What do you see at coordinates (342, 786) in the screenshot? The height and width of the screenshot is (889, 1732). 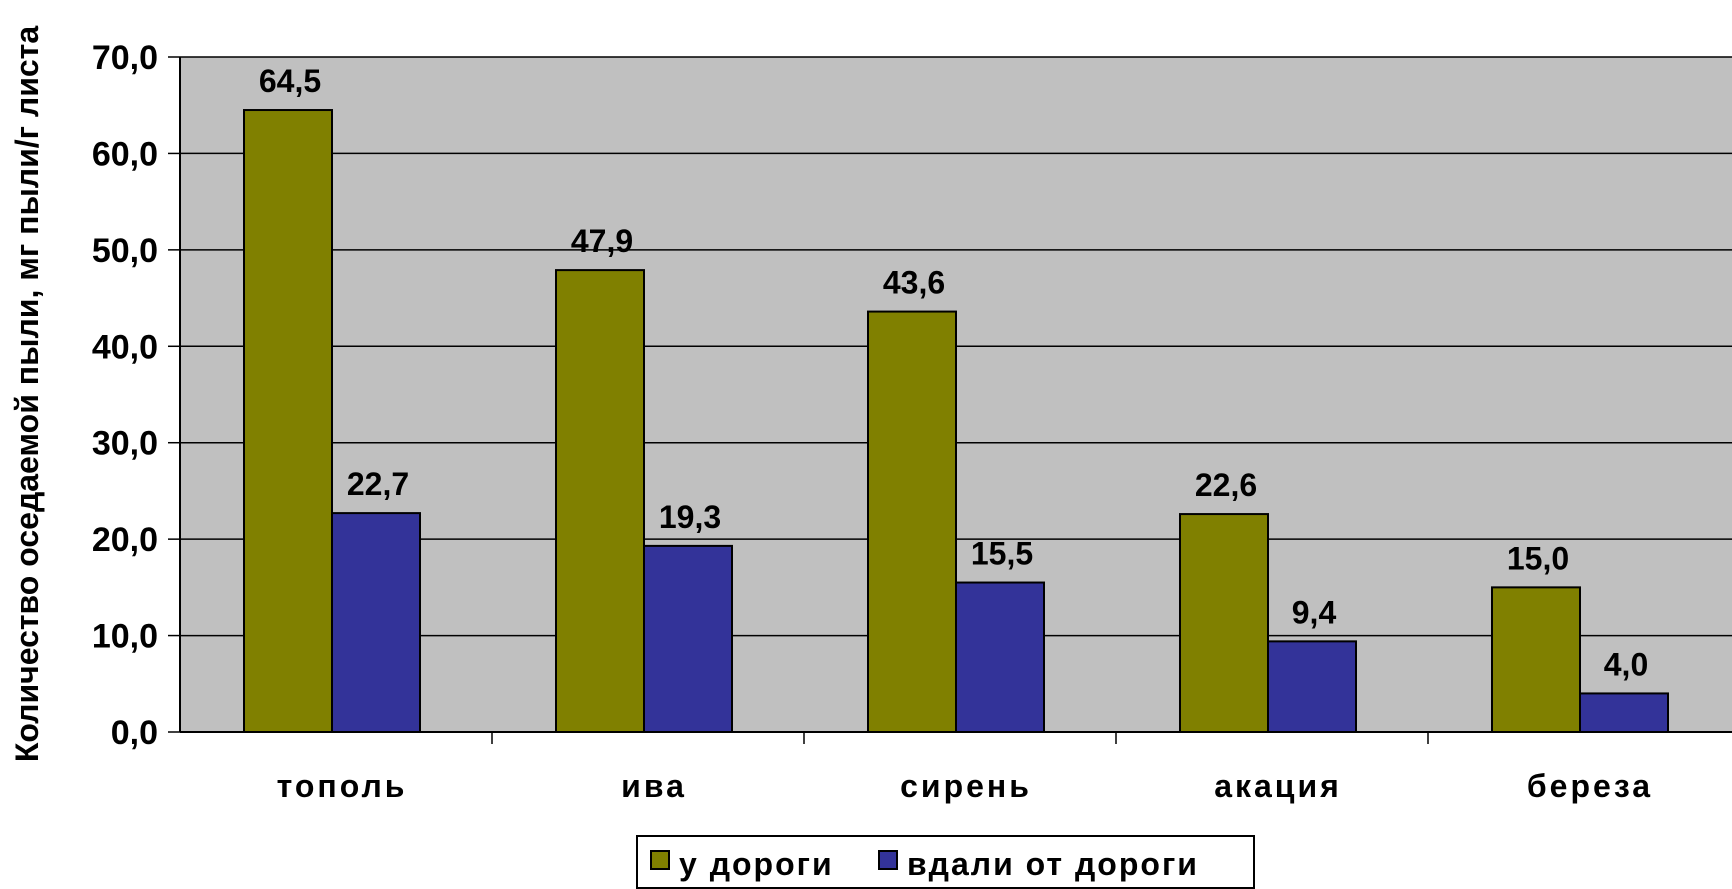 I see `x-tick-label: тополь` at bounding box center [342, 786].